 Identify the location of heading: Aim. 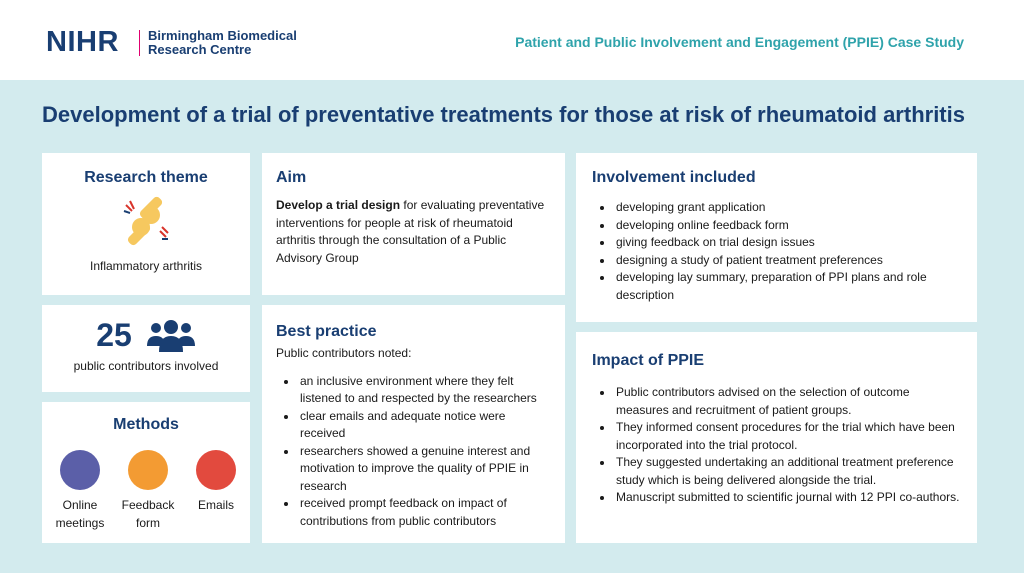
(291, 177).